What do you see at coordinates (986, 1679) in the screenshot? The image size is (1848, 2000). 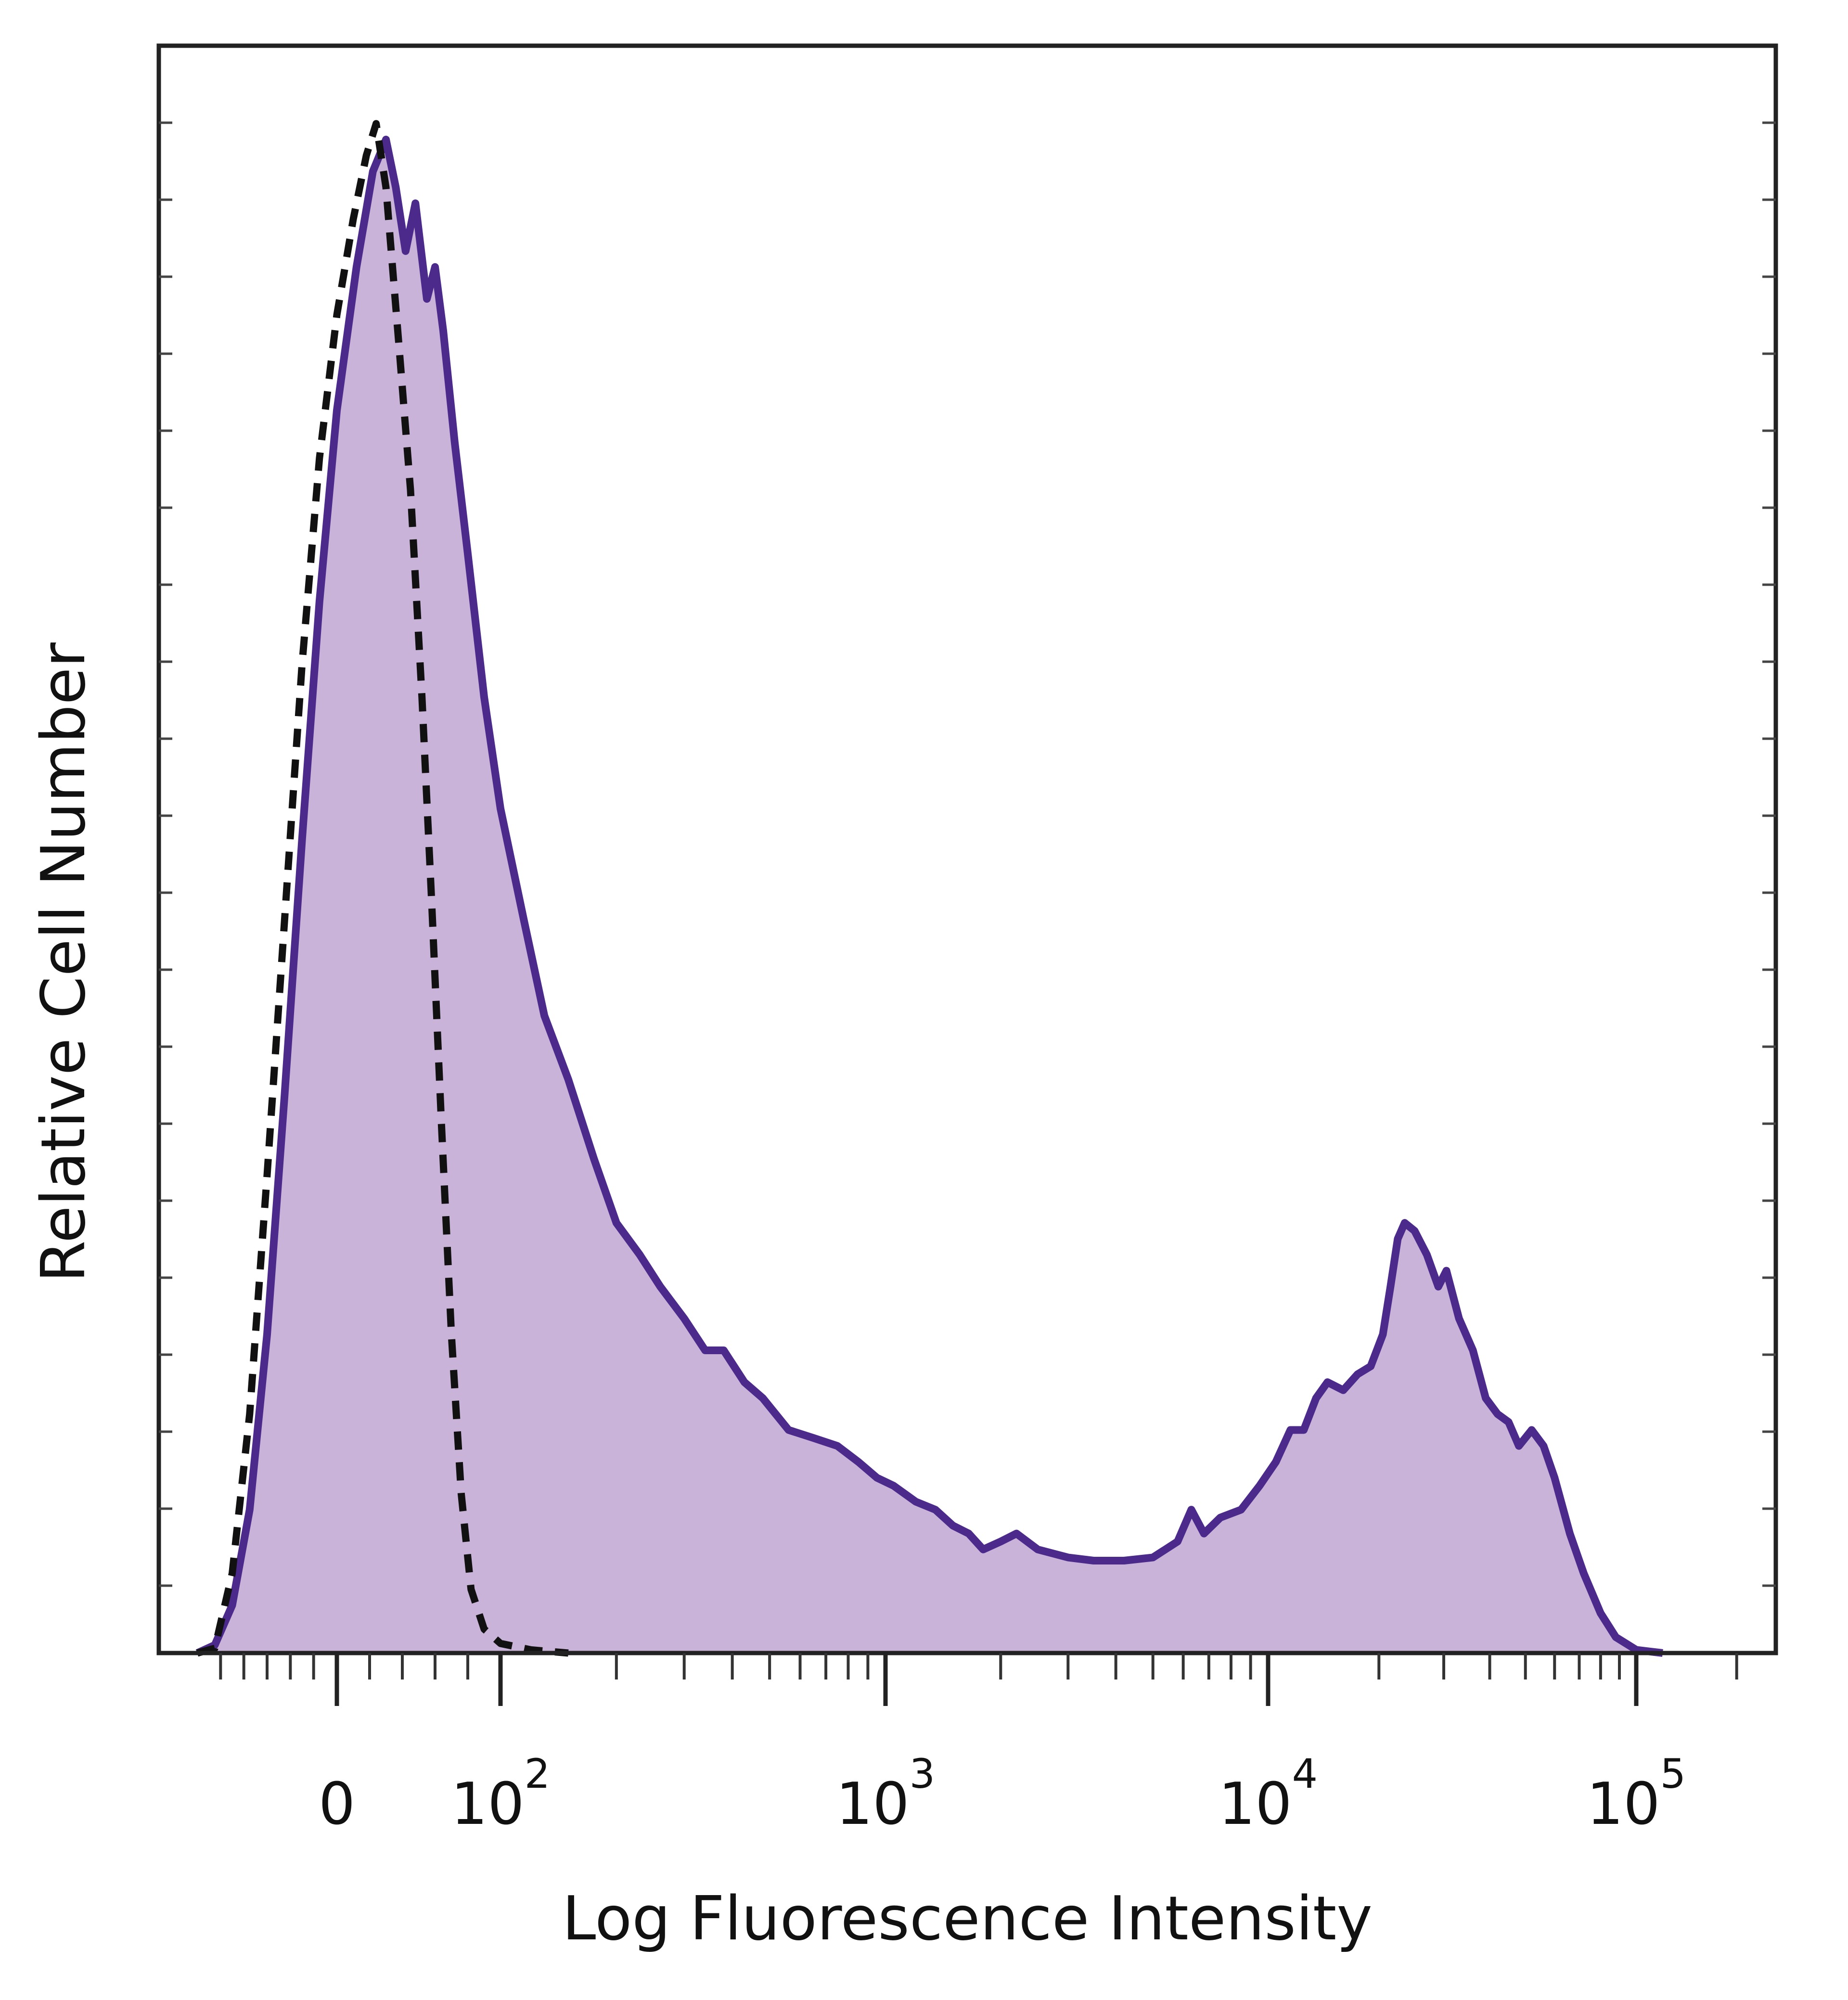 I see `x-axis-ticks` at bounding box center [986, 1679].